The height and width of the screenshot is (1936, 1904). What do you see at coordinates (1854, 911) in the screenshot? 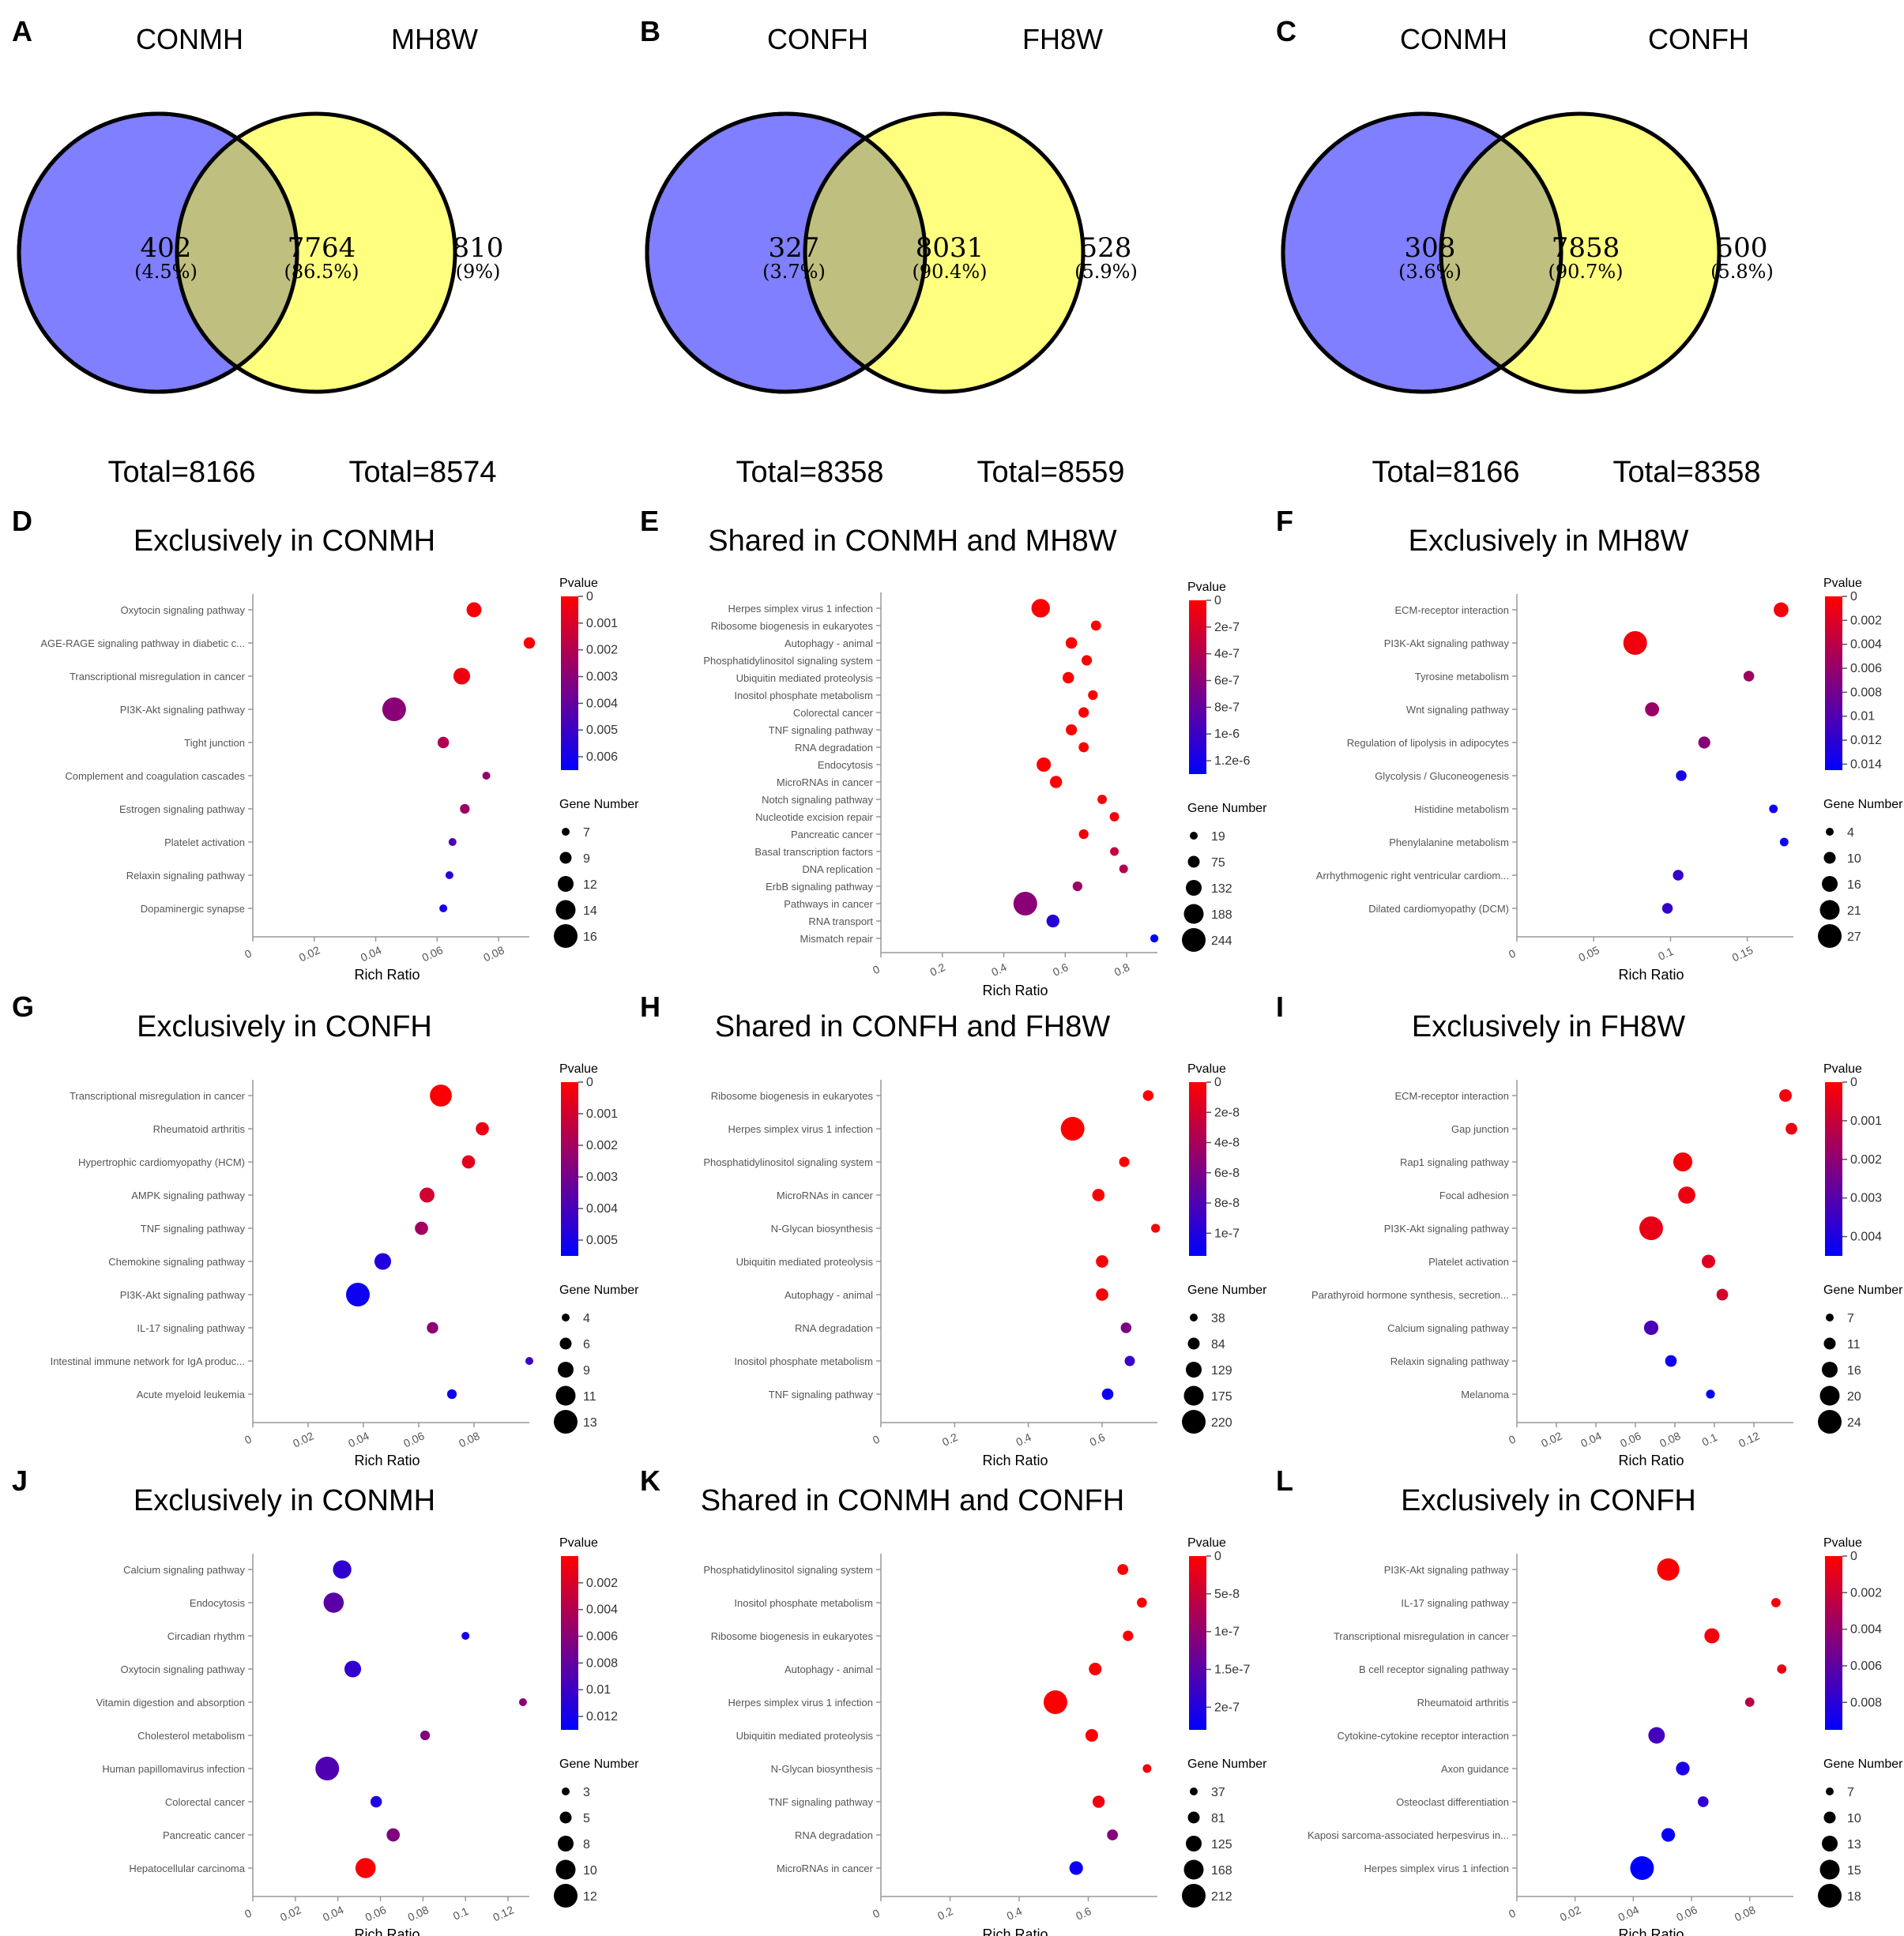
I see `gene-number-legend-label: 21` at bounding box center [1854, 911].